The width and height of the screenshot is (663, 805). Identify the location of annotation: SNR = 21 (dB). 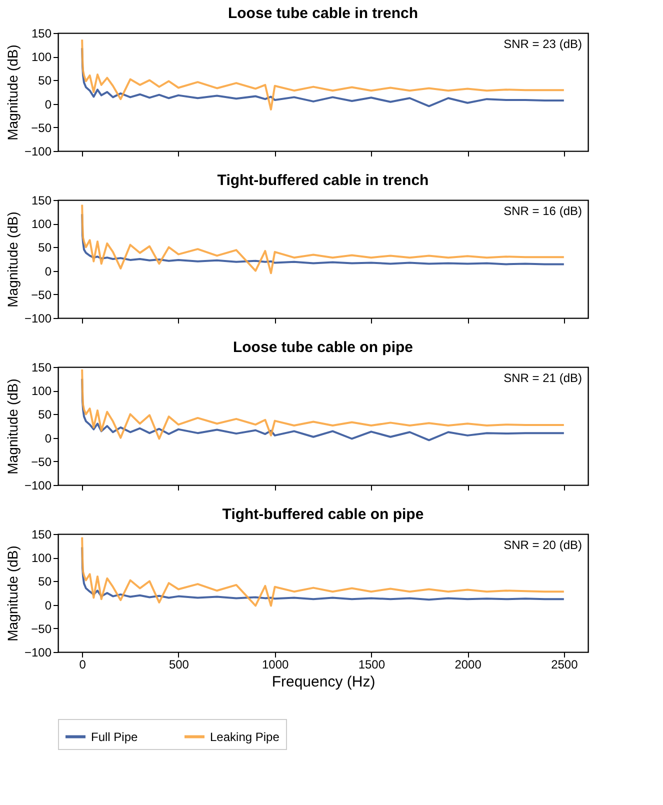
(543, 378).